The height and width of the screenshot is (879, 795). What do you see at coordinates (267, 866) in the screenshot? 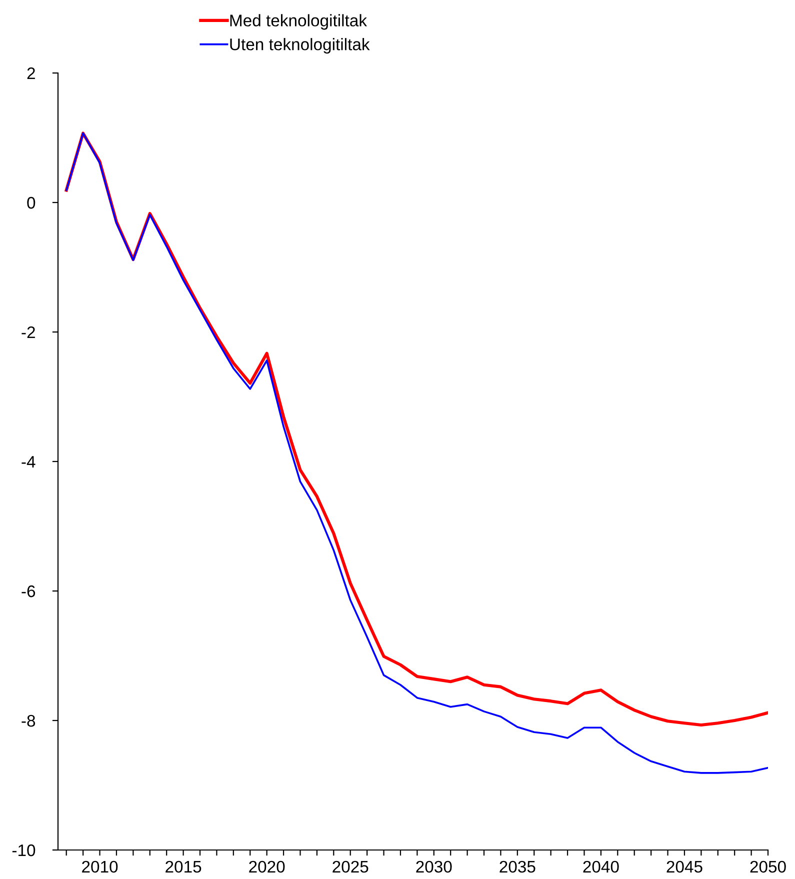
I see `x-tick-label: 2020` at bounding box center [267, 866].